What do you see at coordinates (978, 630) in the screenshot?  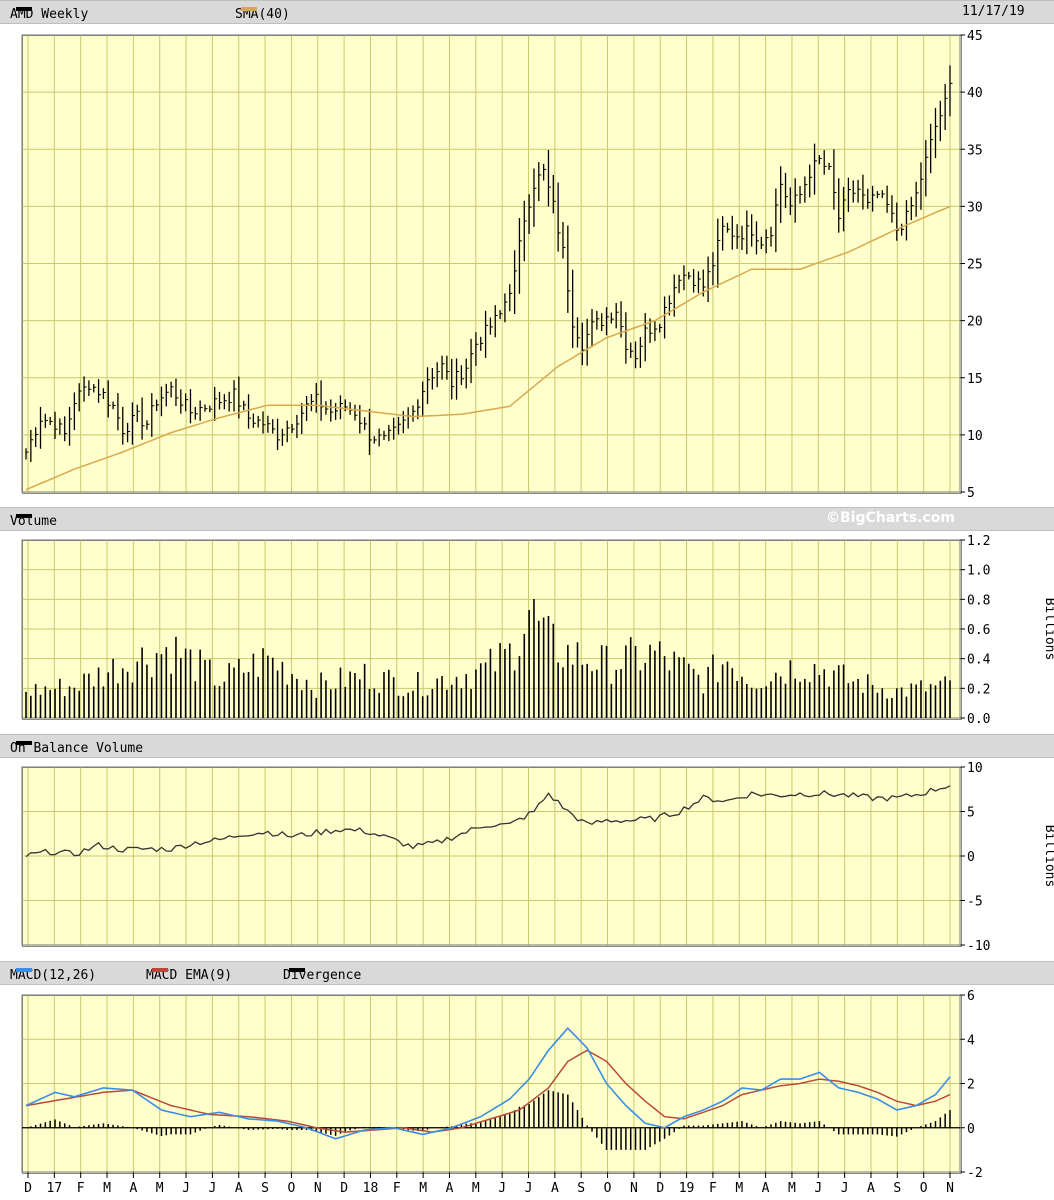 I see `y-tick-label: 0.6` at bounding box center [978, 630].